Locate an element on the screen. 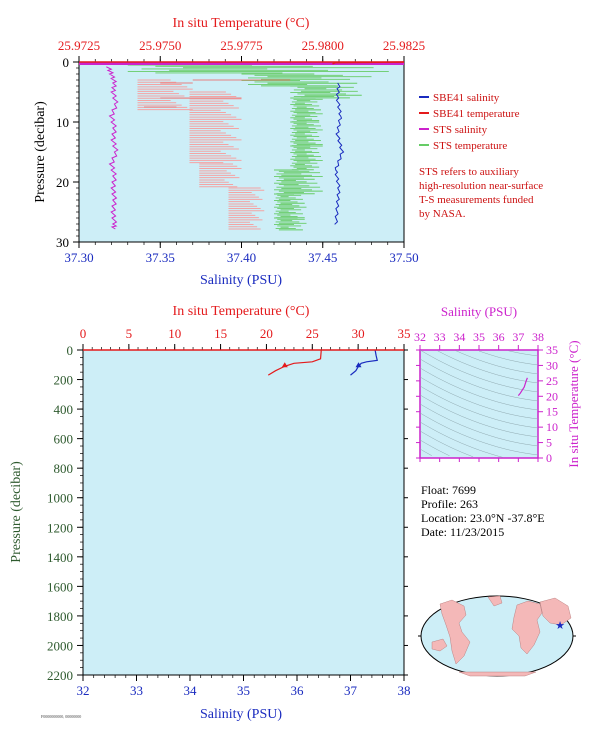  ts-x-tick-label: 34 is located at coordinates (459, 337).